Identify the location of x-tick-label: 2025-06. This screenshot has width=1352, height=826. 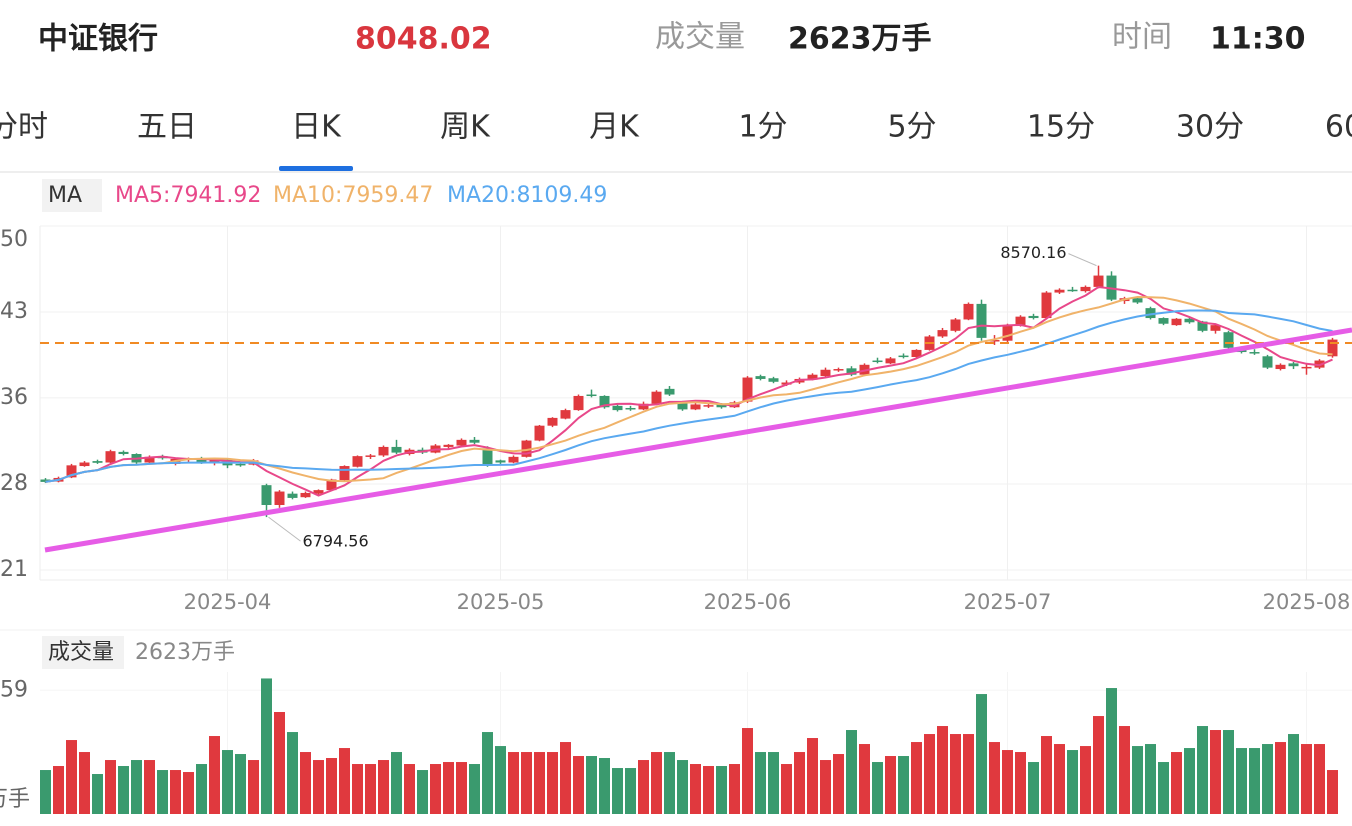
(748, 602).